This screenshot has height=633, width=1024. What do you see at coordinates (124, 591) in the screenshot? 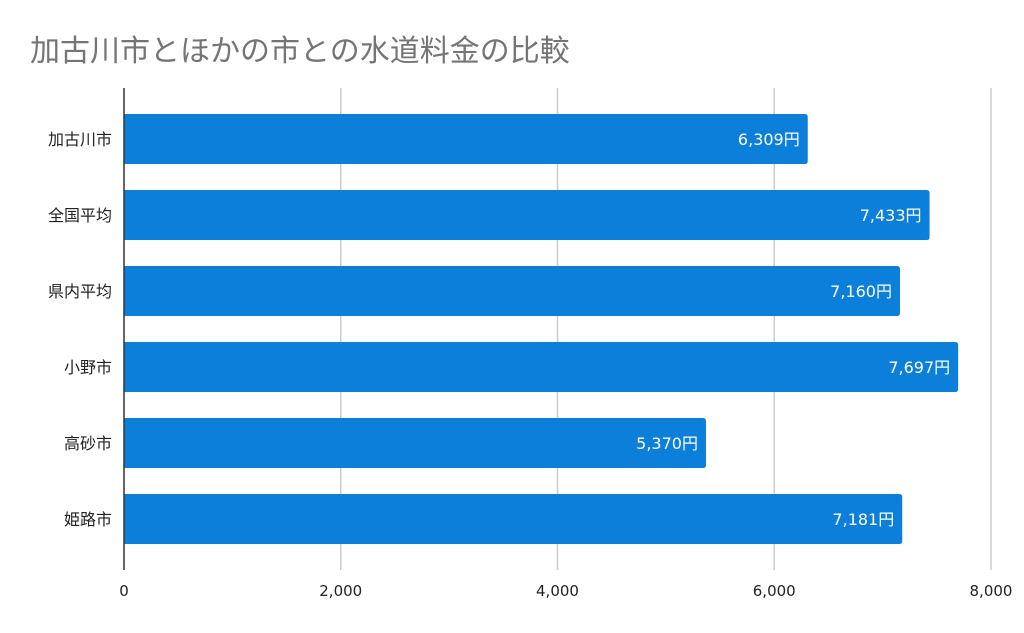
I see `x-tick-label: 0` at bounding box center [124, 591].